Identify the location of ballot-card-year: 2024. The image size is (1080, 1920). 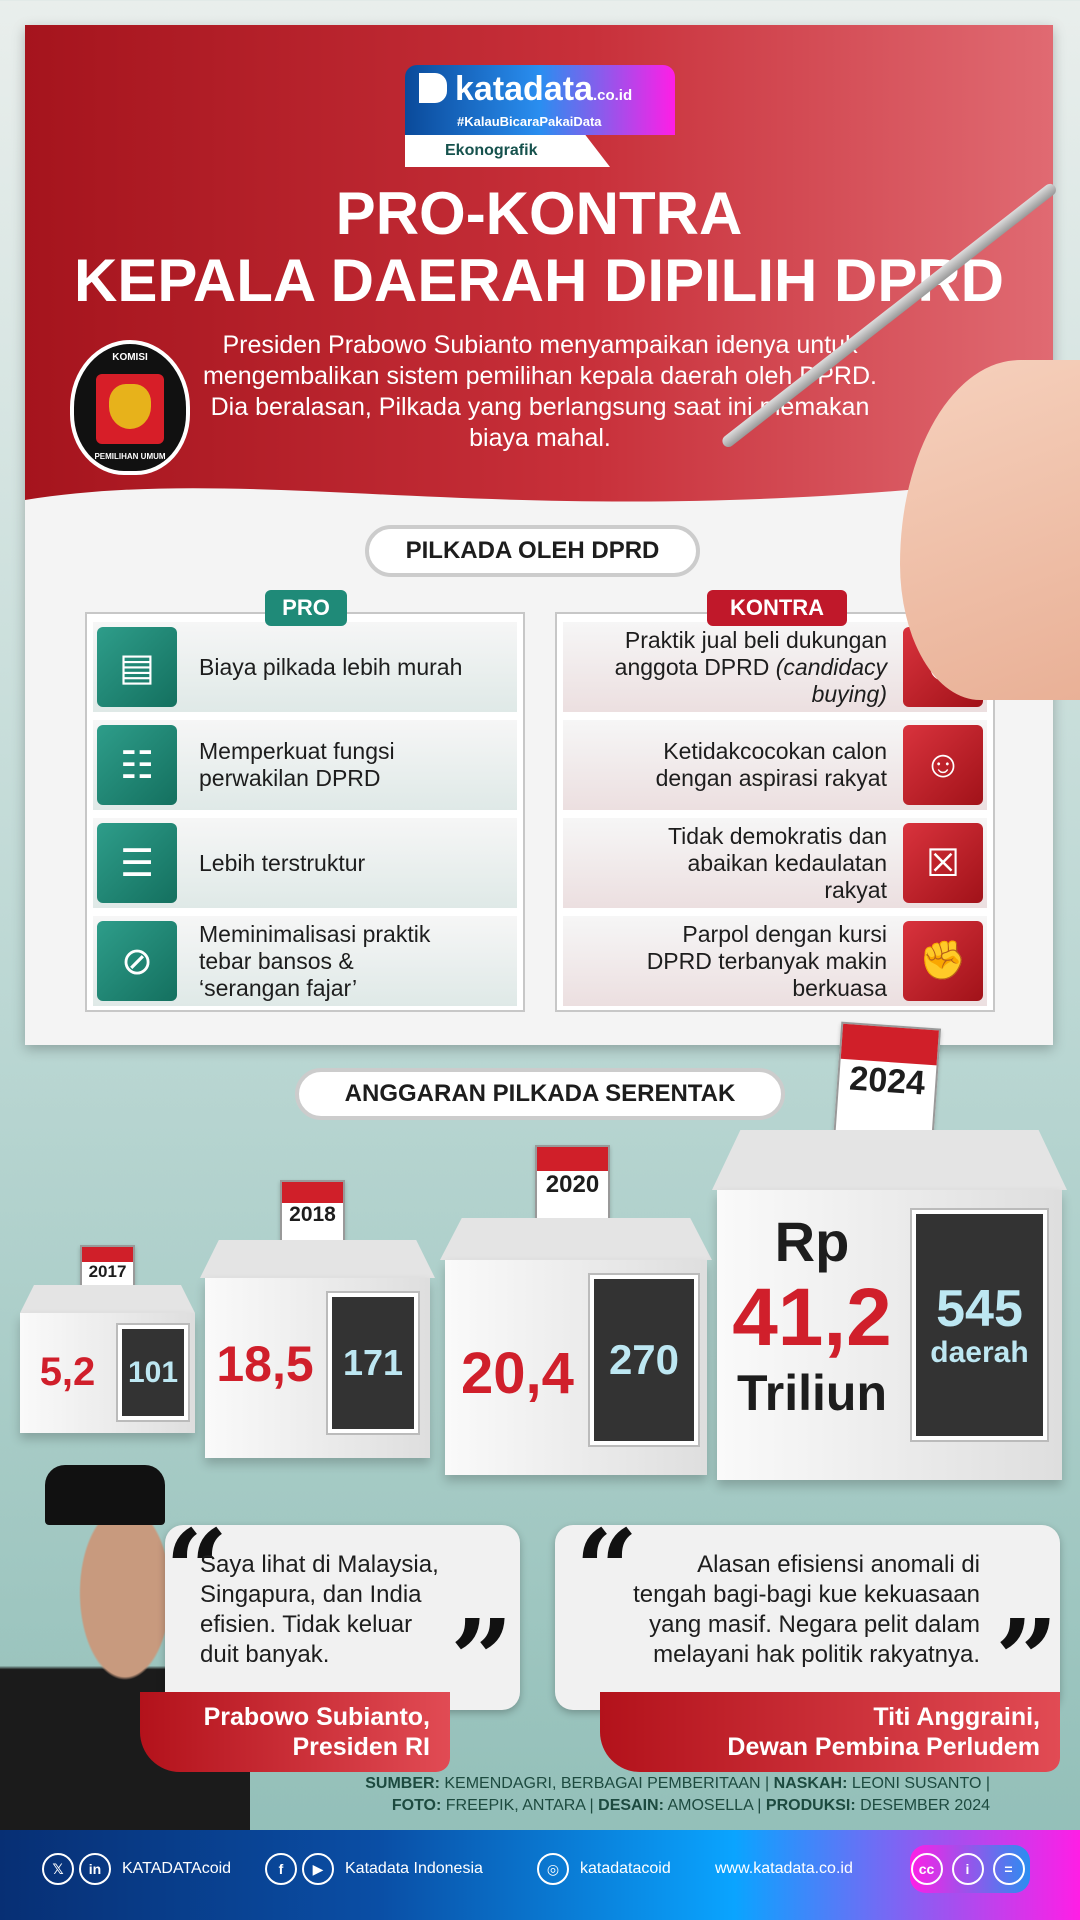
(887, 1085).